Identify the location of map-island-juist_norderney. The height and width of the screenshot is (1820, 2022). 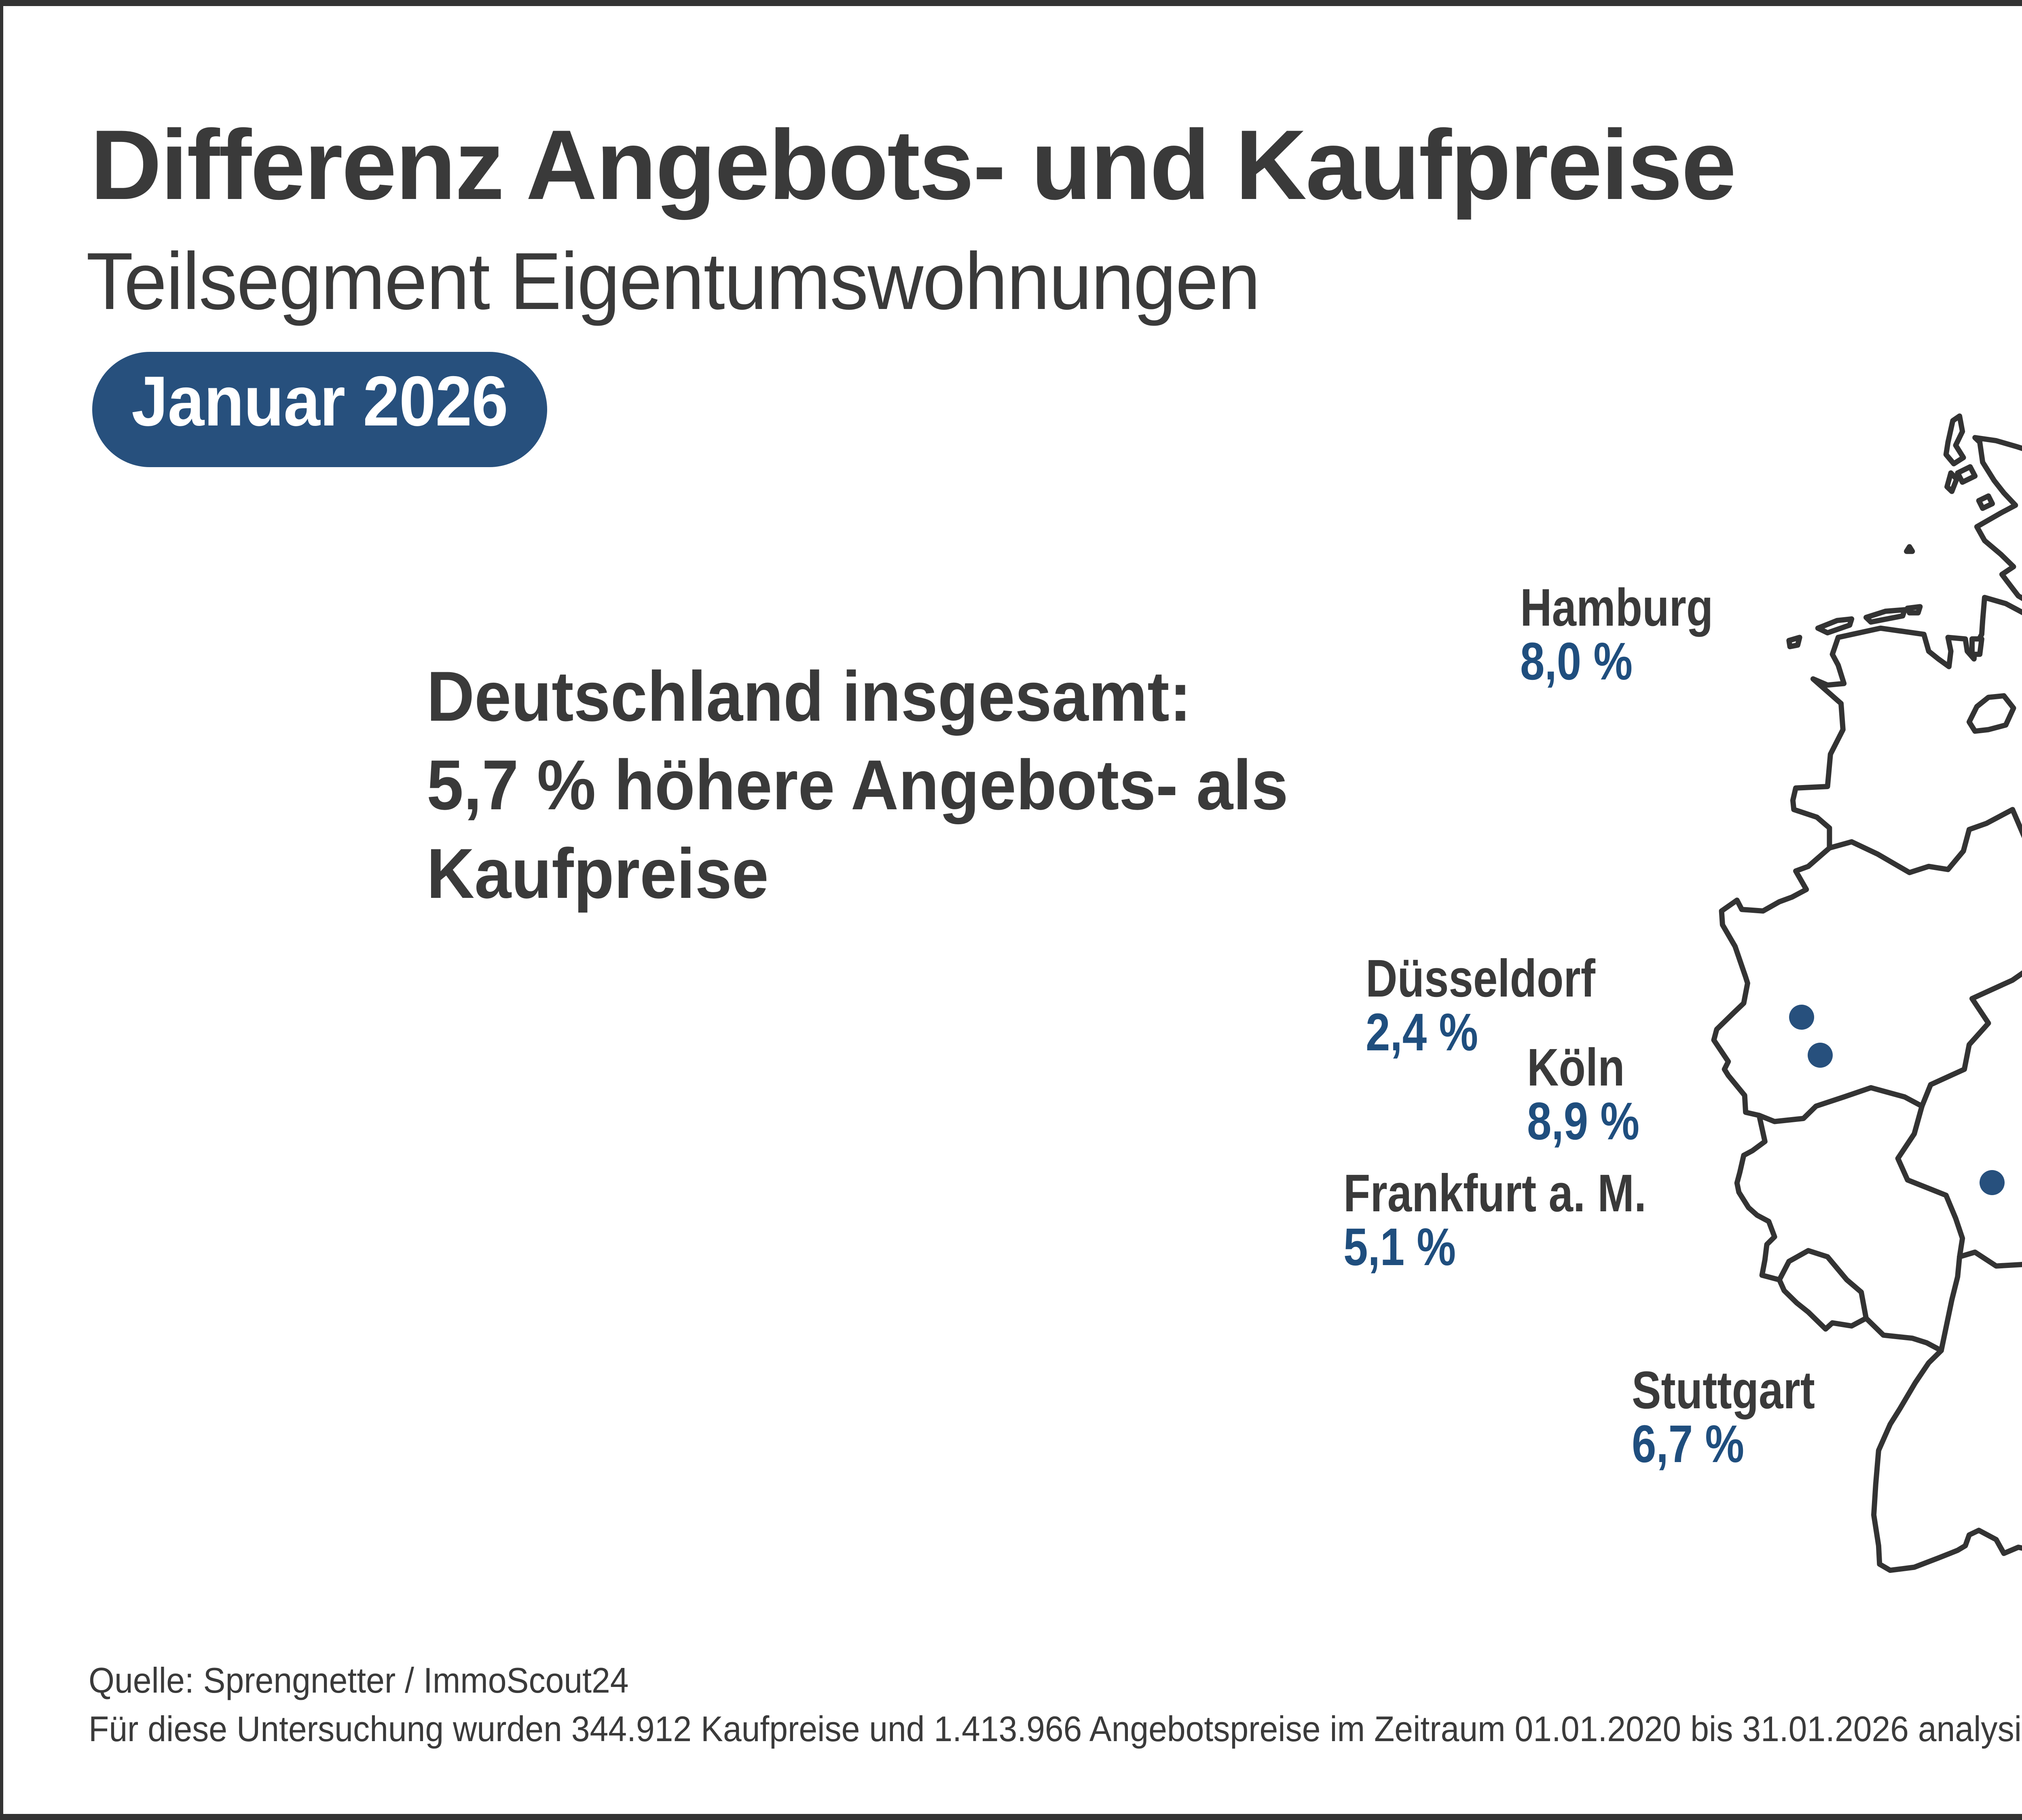
(1835, 626).